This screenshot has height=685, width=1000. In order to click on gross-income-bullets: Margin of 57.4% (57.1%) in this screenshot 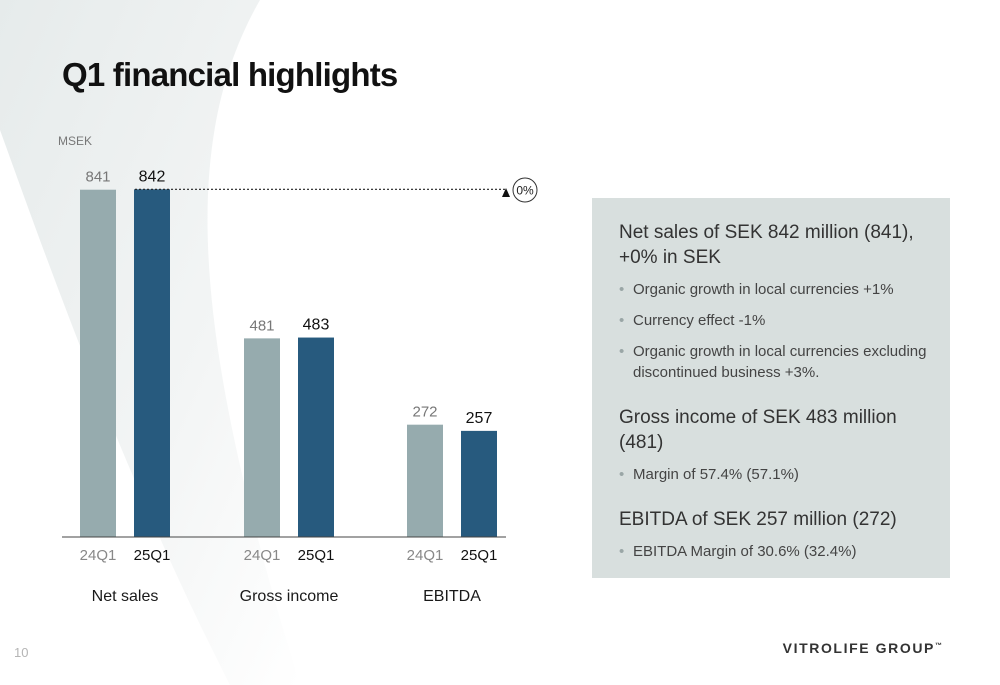, I will do `click(773, 474)`.